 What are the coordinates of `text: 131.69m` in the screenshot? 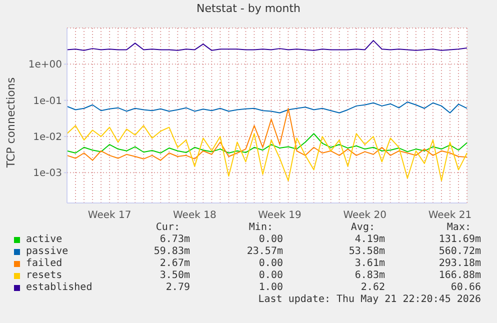 It's located at (459, 239).